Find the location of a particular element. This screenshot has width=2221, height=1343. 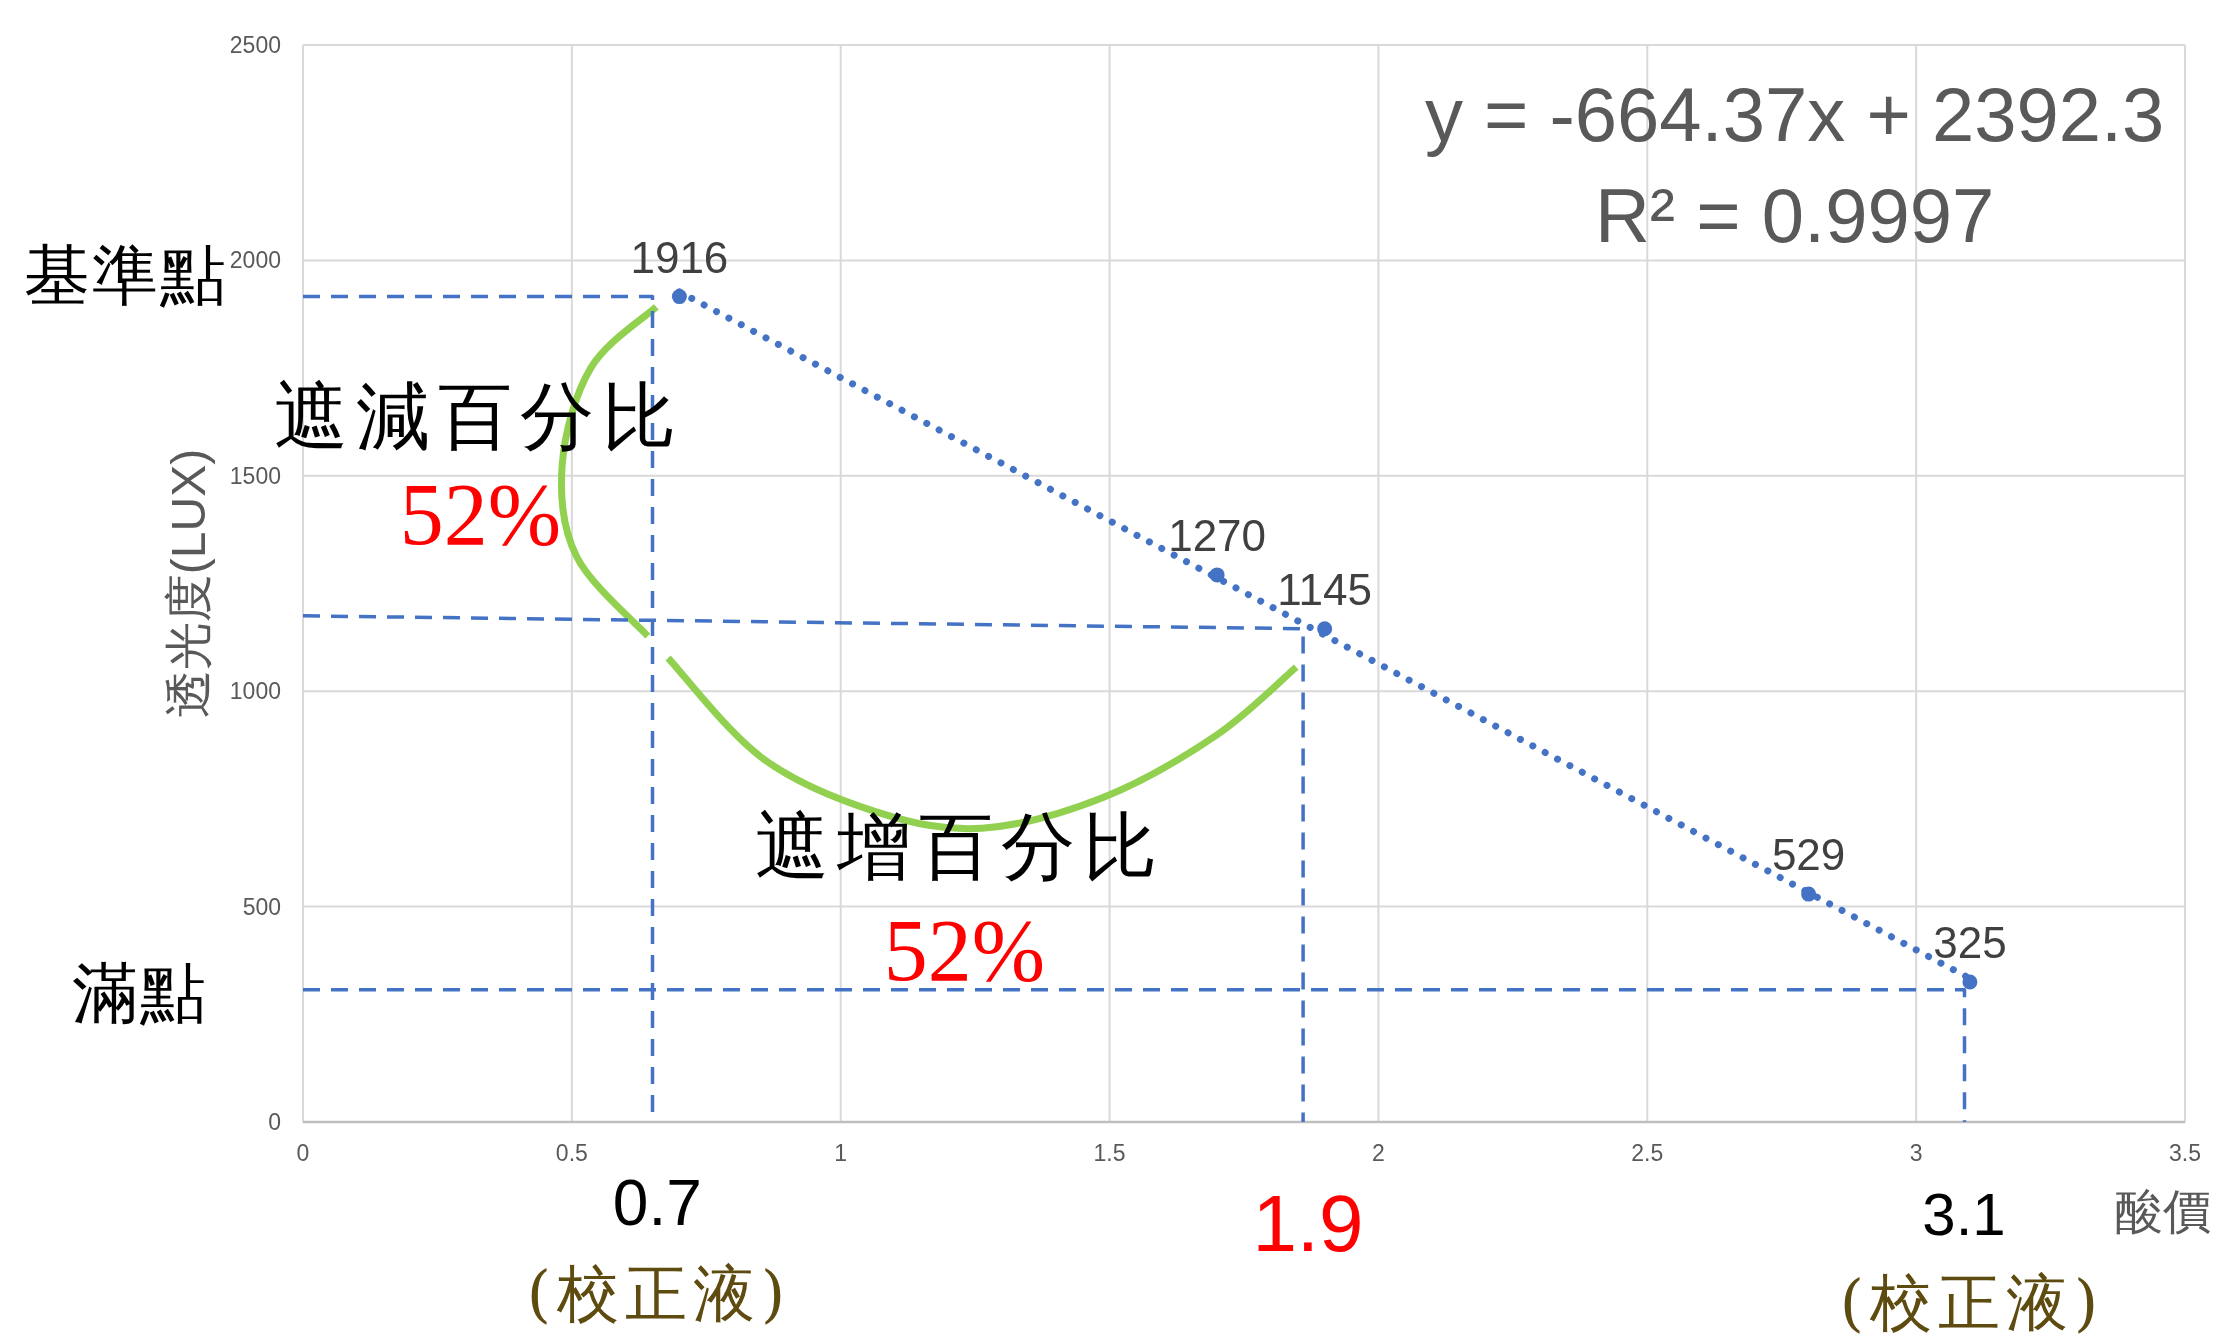

y-tick-label: 2500 is located at coordinates (255, 45).